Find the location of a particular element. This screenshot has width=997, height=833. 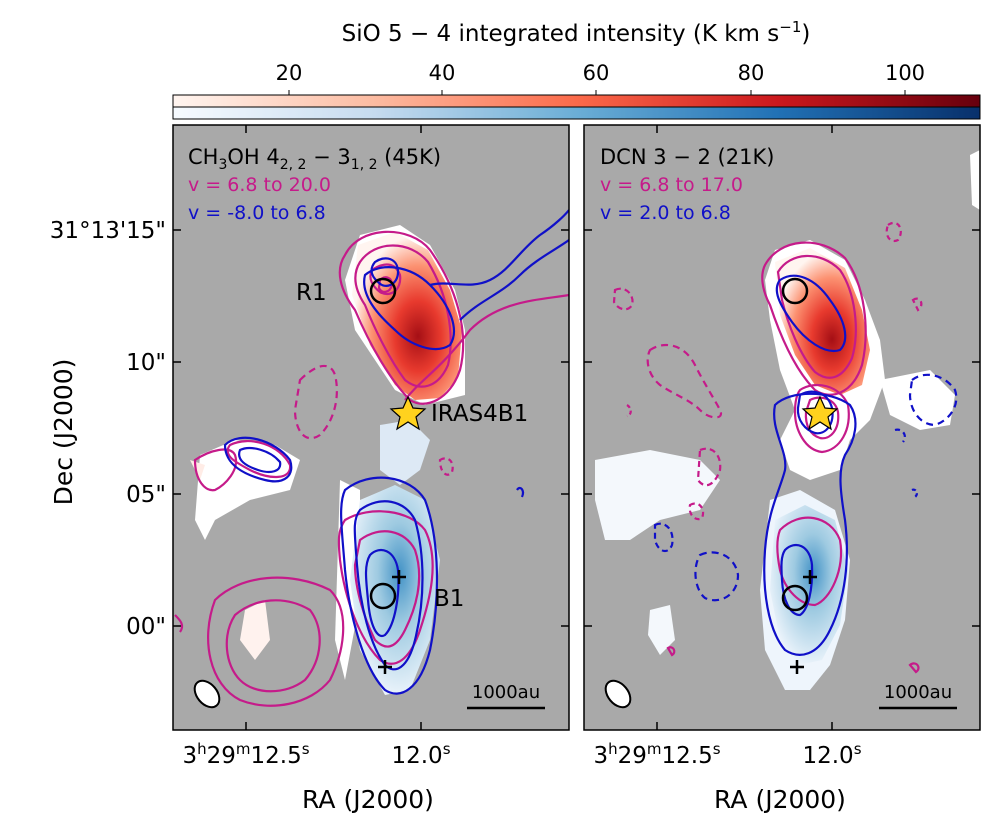

blue-contours is located at coordinates (805, 465).